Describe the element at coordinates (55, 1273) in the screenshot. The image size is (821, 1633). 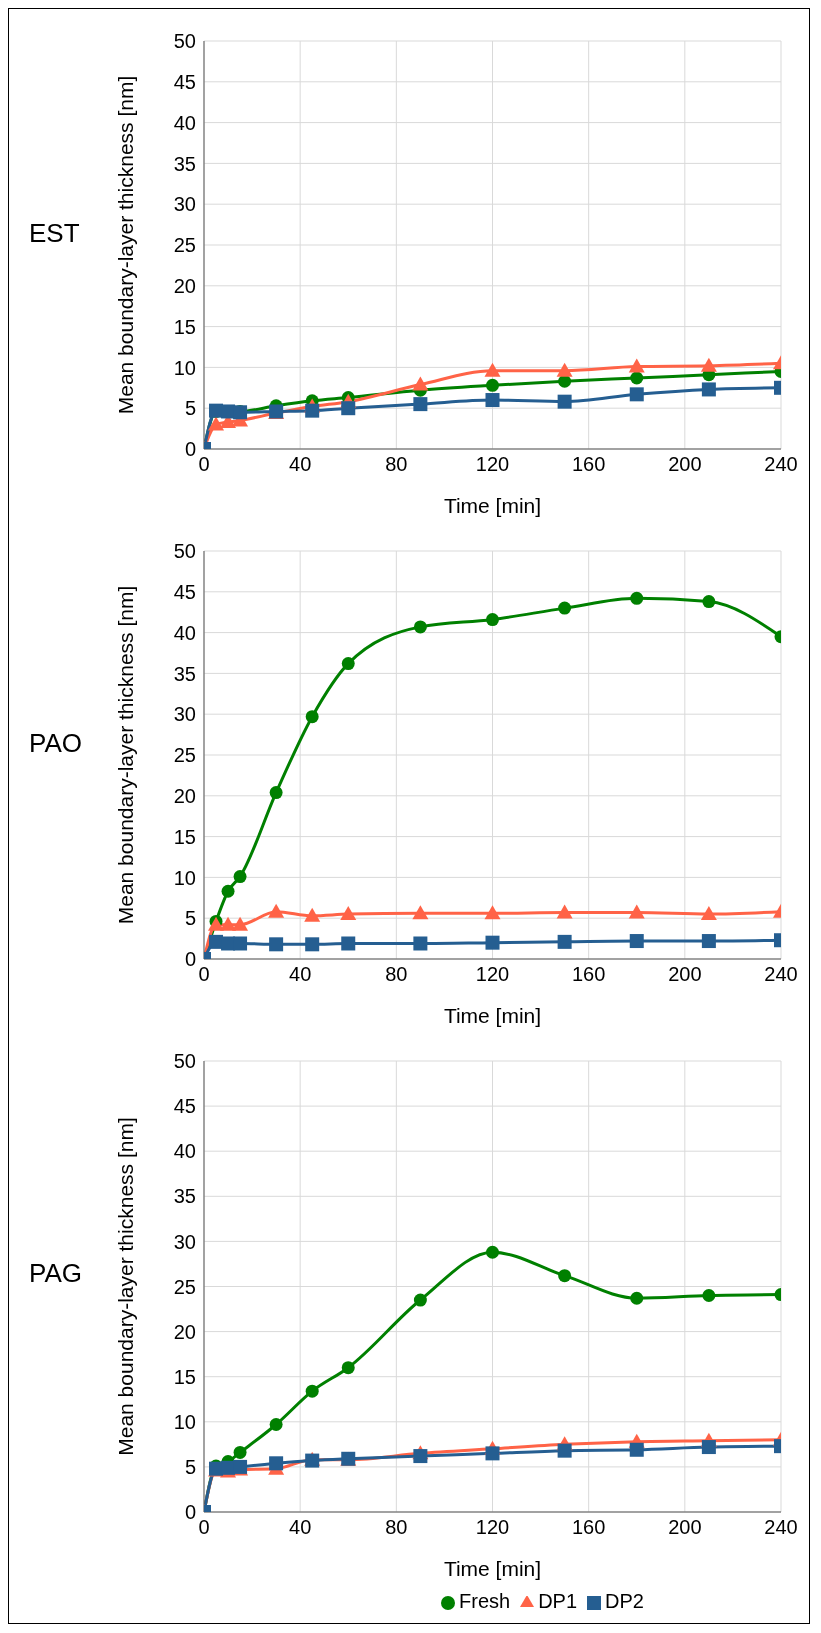
I see `text: PAG` at that location.